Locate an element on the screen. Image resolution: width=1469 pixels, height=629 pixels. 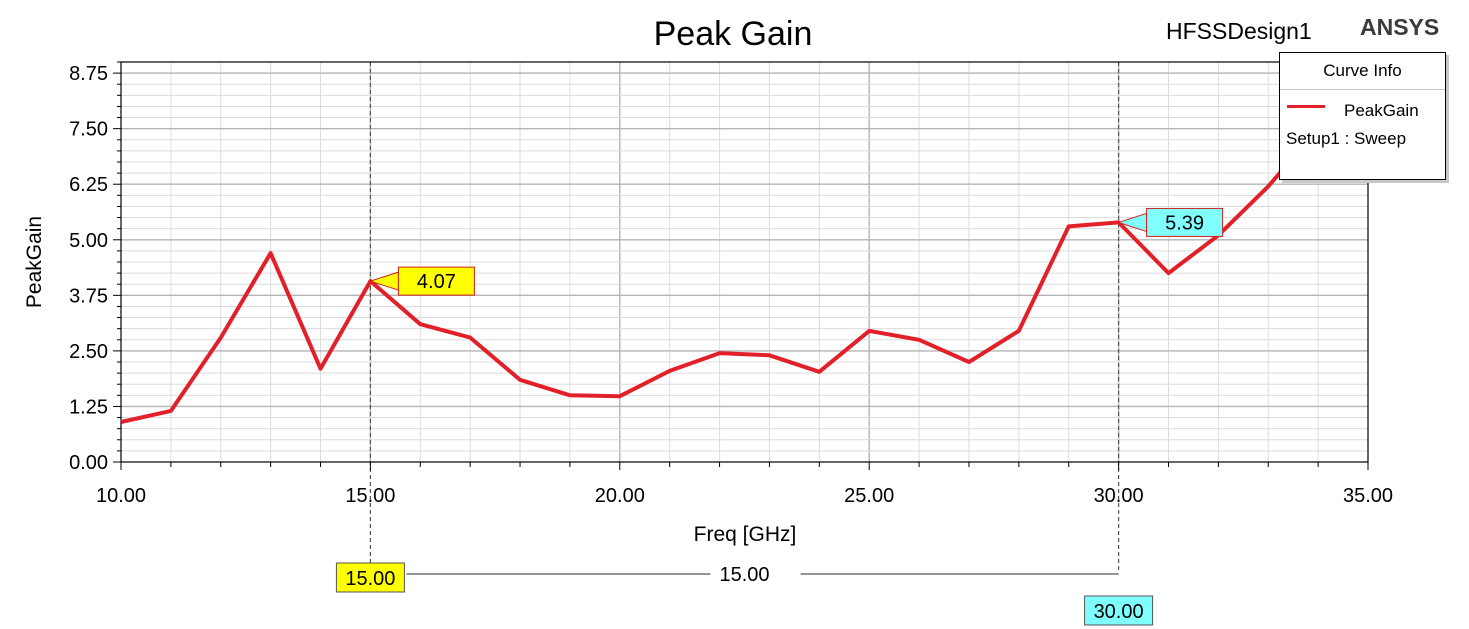
legend-swatch-peakgain is located at coordinates (1306, 106).